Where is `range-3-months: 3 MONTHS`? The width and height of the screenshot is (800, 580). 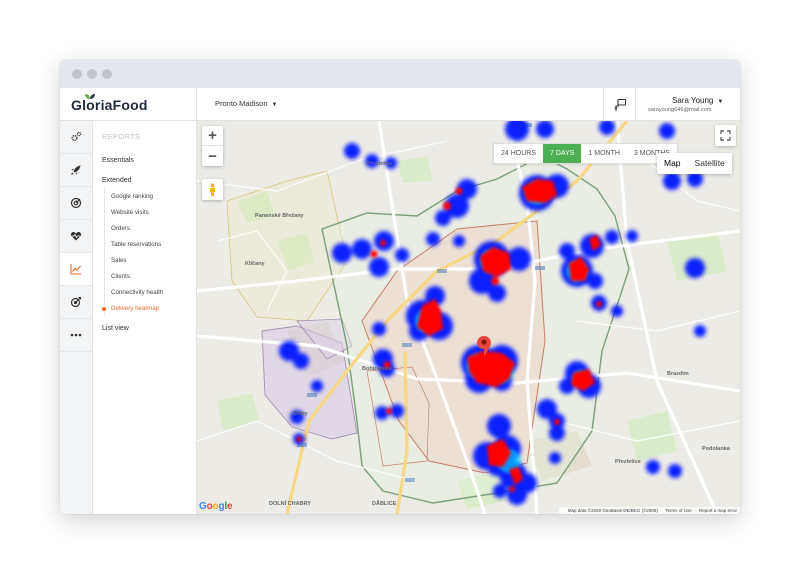
range-3-months: 3 MONTHS is located at coordinates (652, 153).